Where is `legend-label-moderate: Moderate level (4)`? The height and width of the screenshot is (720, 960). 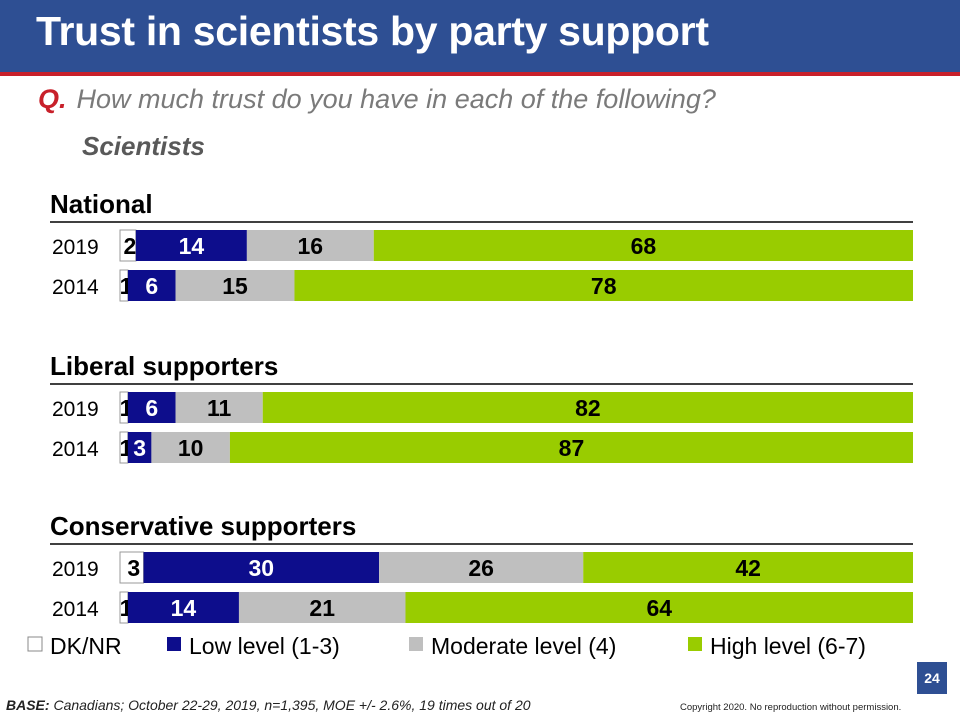 legend-label-moderate: Moderate level (4) is located at coordinates (523, 646).